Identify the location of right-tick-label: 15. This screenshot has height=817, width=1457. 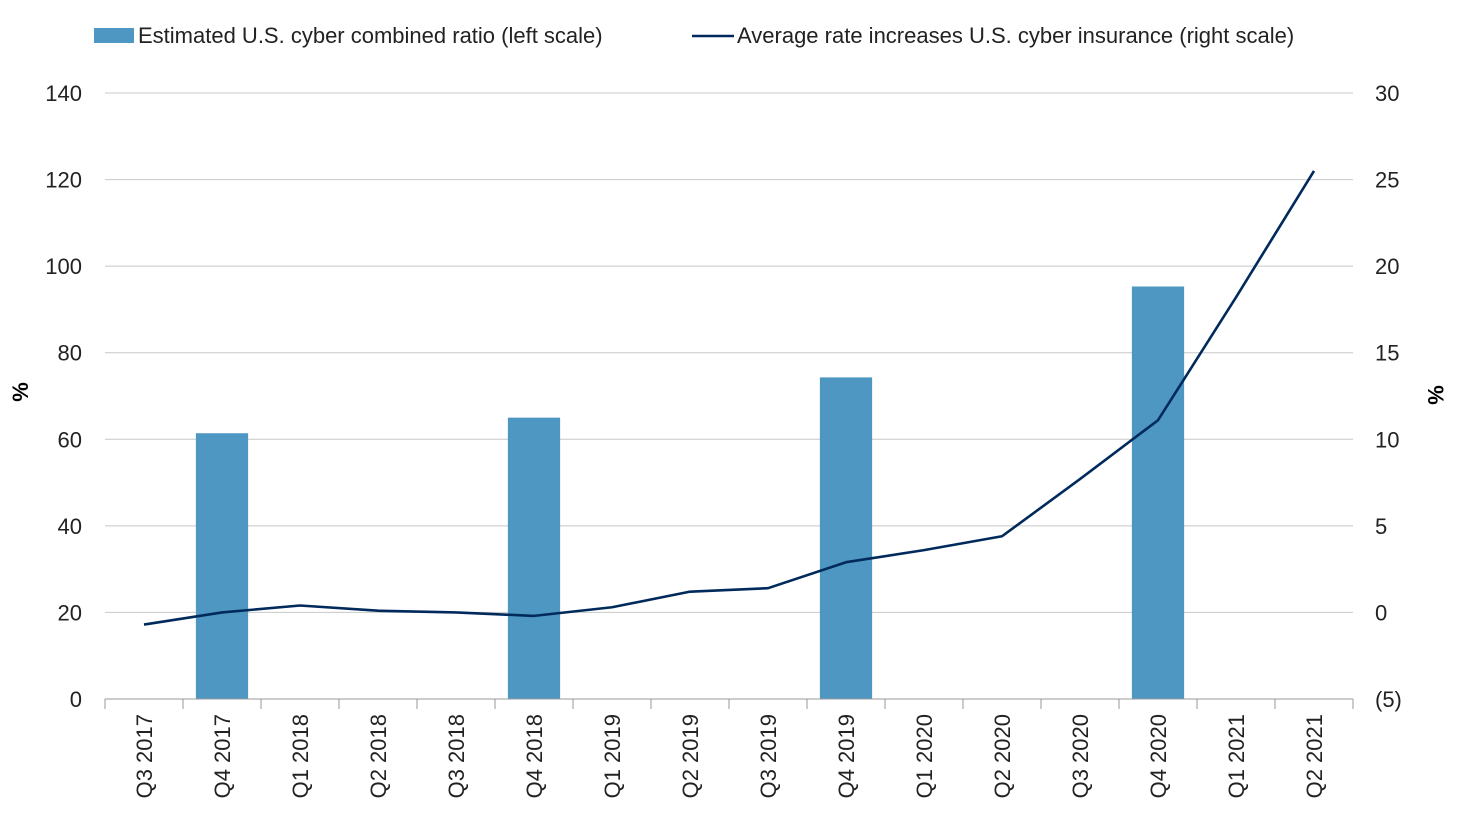
(1387, 353).